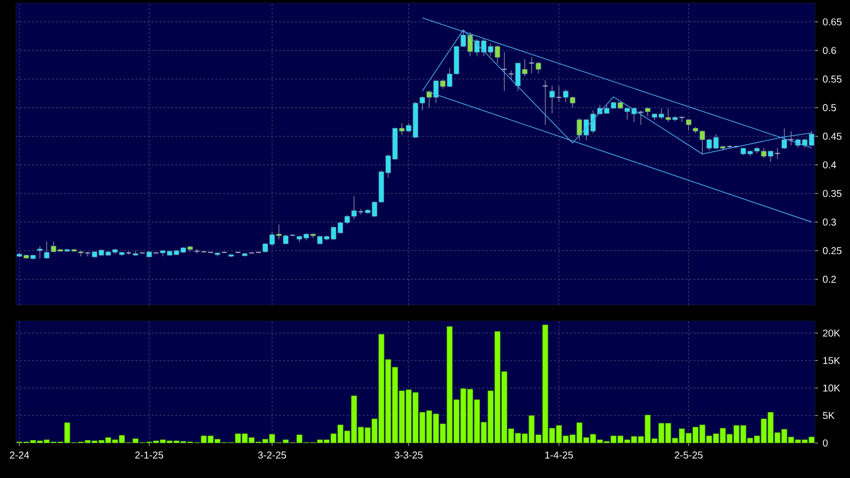 This screenshot has width=850, height=478. Describe the element at coordinates (832, 22) in the screenshot. I see `y-tick-label: 0.65` at that location.